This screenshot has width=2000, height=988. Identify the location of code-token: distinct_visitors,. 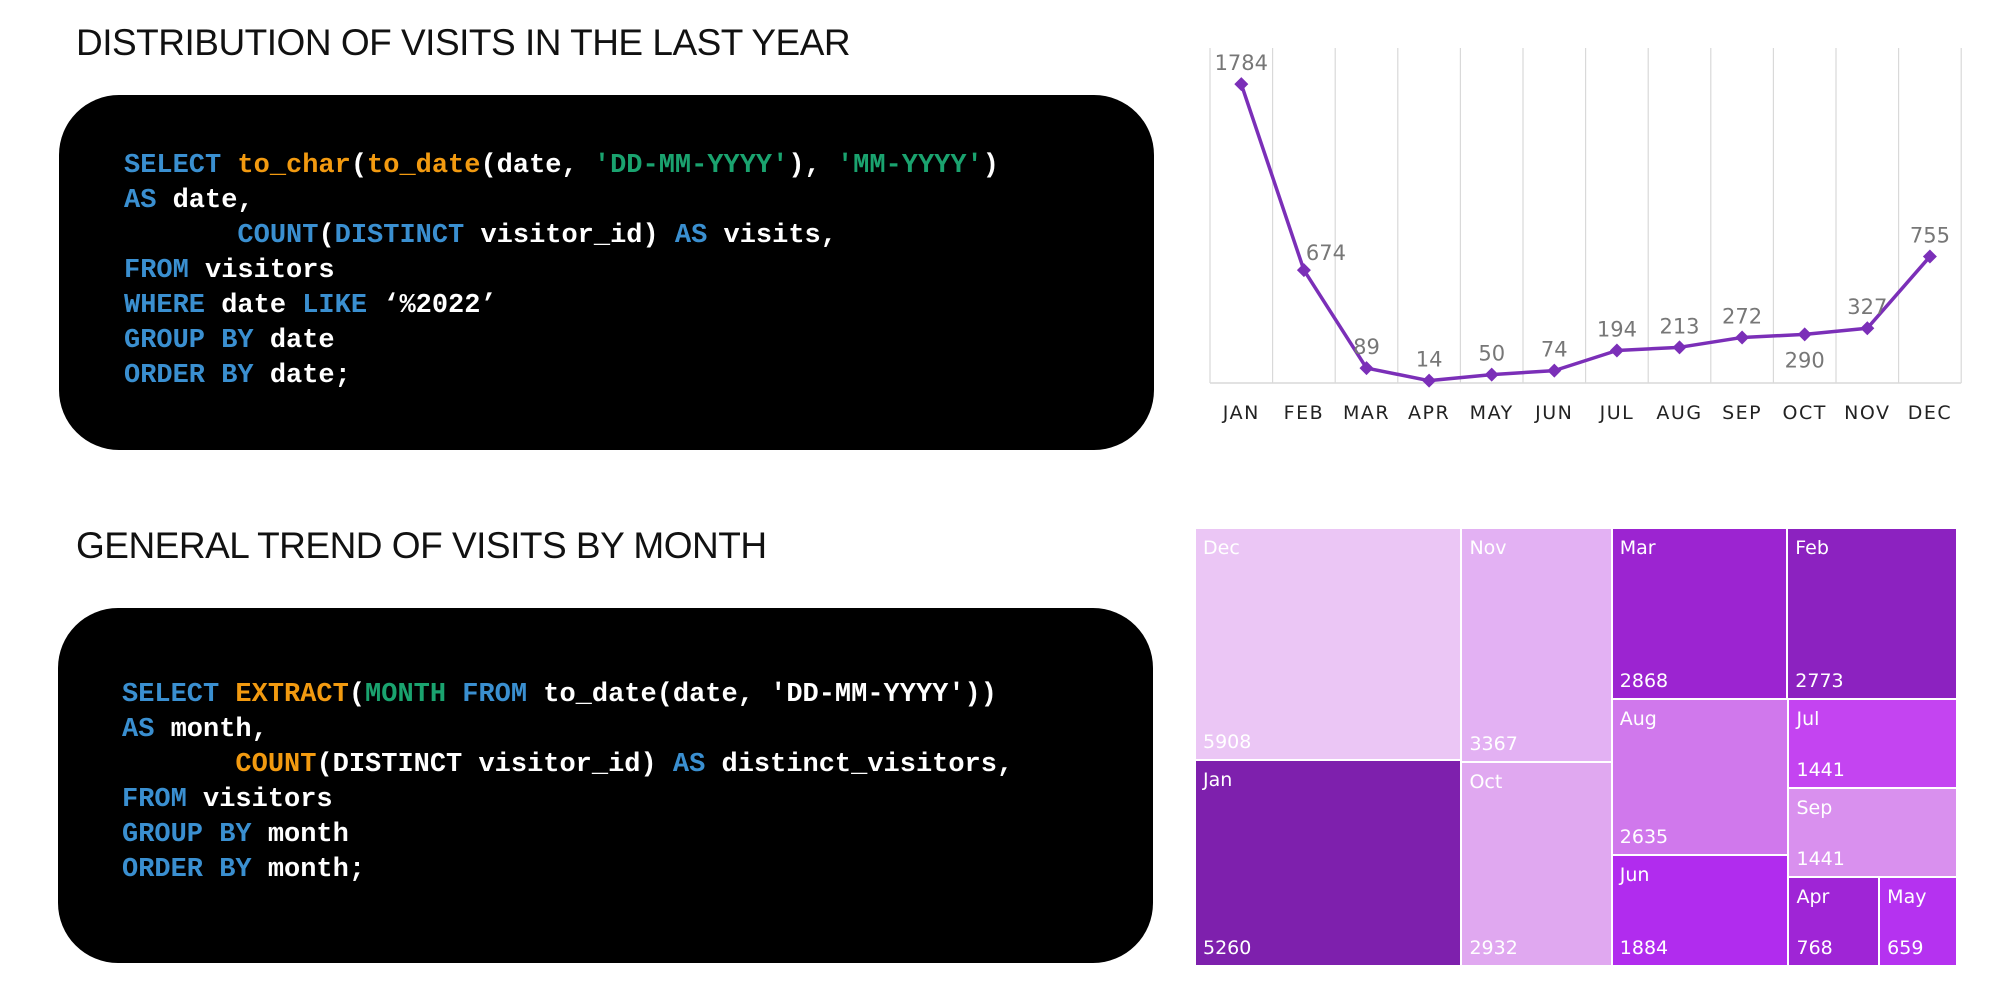
(859, 765).